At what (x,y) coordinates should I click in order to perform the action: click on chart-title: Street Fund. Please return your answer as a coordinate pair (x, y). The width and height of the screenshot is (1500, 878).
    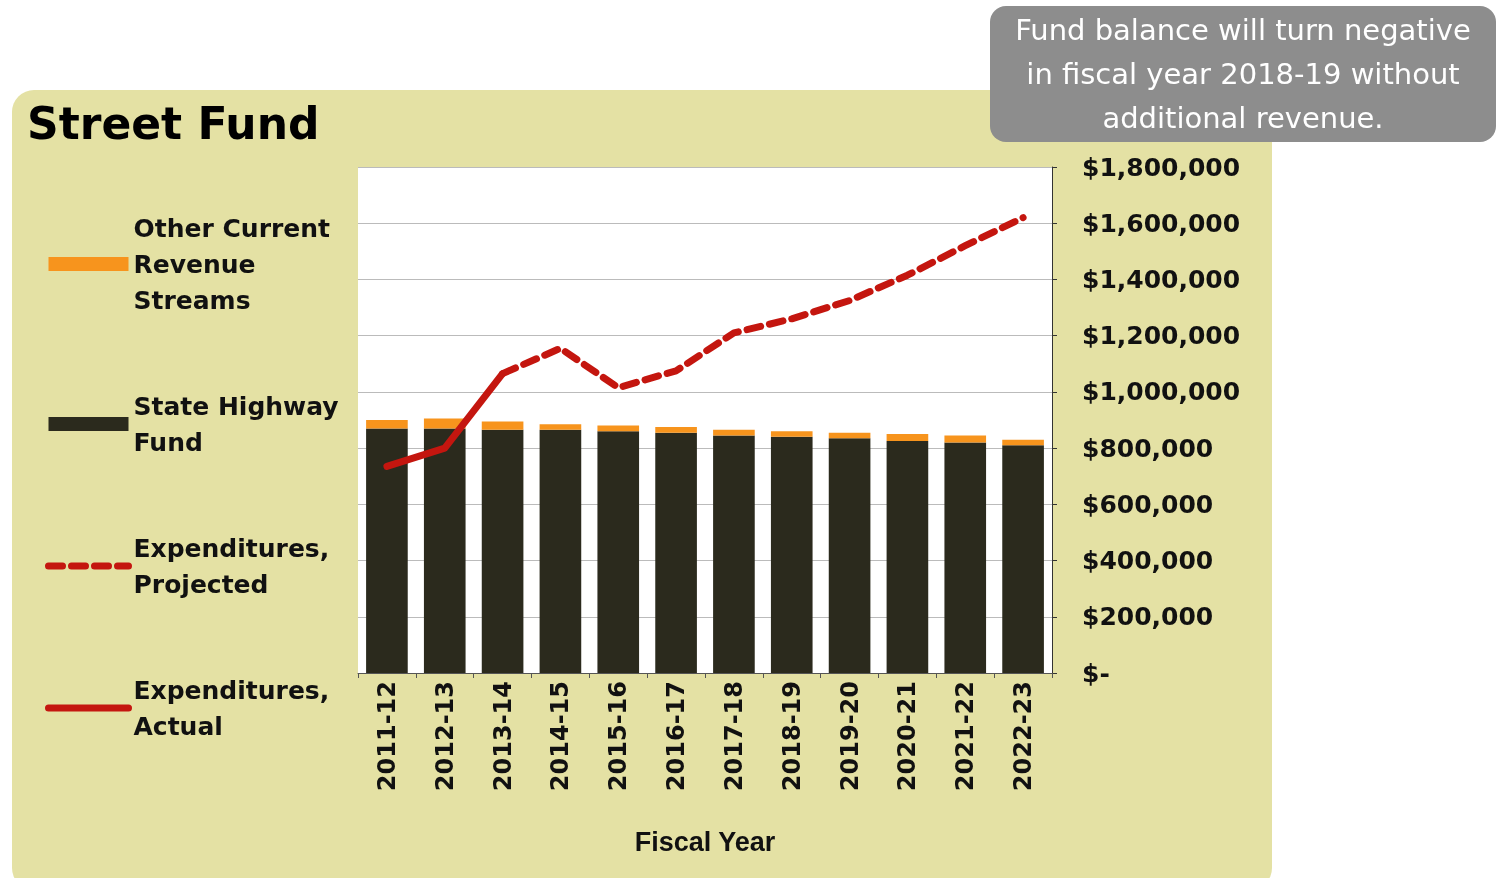
    Looking at the image, I should click on (173, 123).